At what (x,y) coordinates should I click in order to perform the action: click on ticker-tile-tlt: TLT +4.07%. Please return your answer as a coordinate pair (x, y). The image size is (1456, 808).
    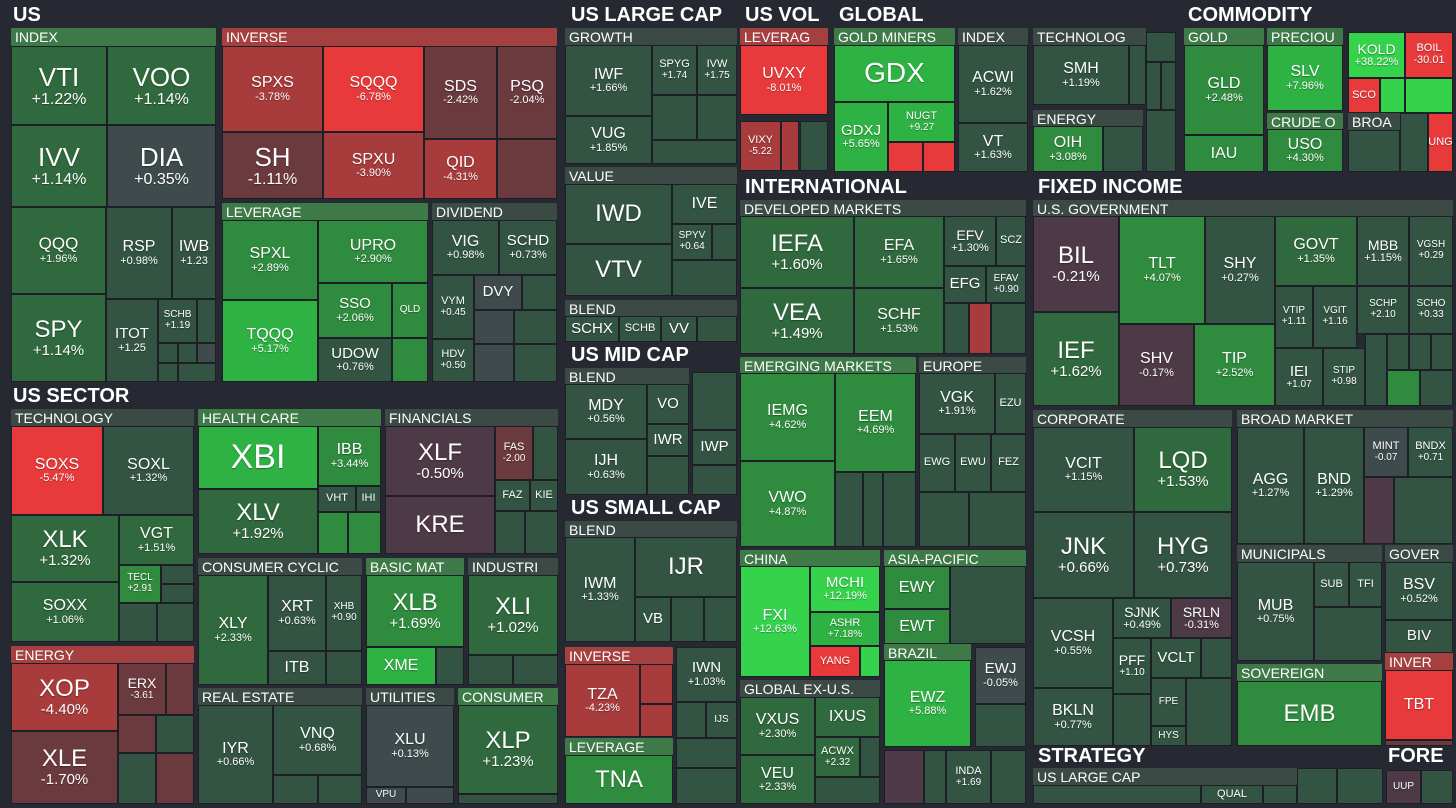
    Looking at the image, I should click on (1162, 270).